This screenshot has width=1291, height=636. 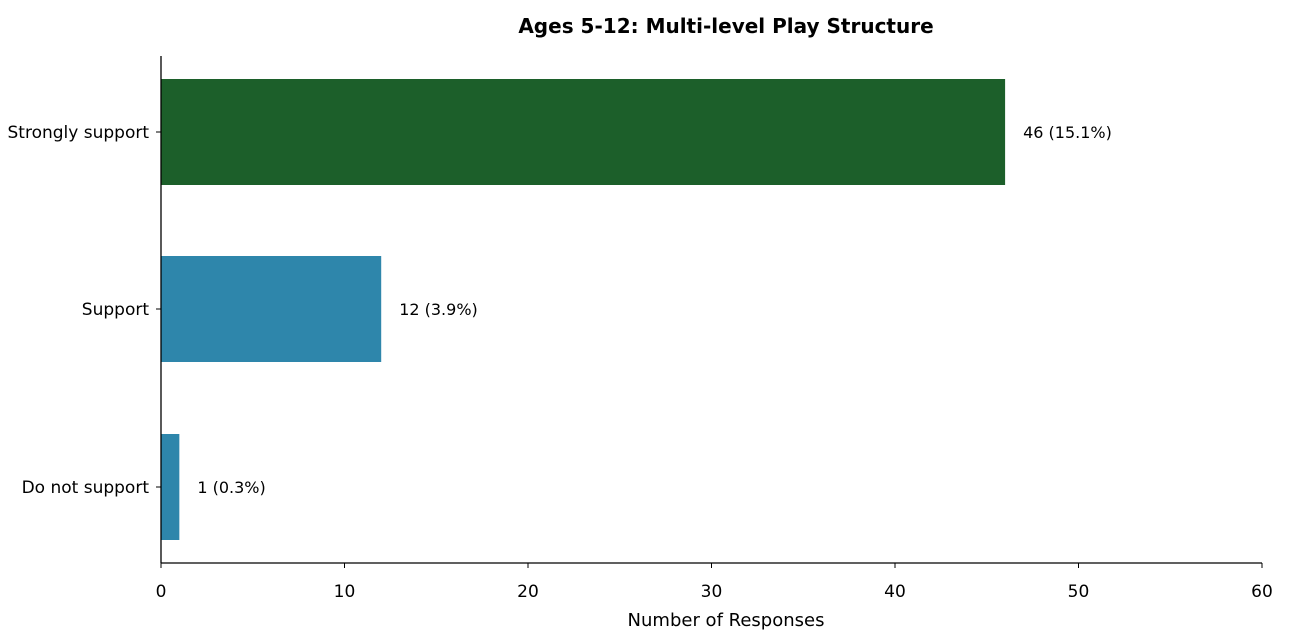 I want to click on x-tick-label: 10, so click(x=345, y=592).